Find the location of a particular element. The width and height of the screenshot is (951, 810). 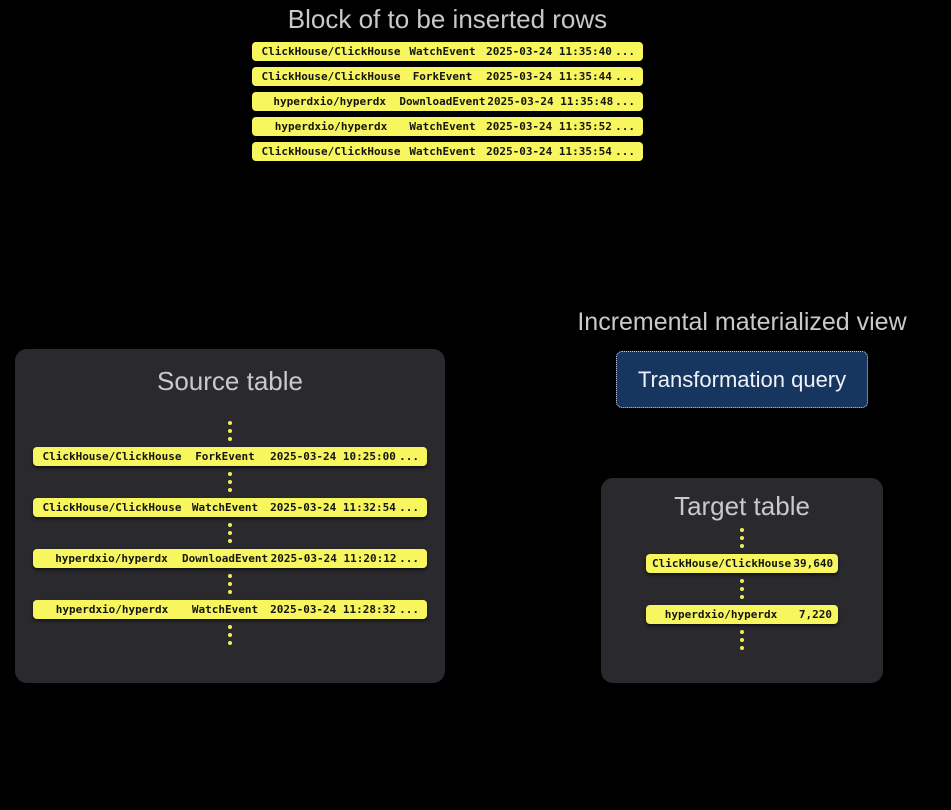

source-table-title: Source table is located at coordinates (230, 381).